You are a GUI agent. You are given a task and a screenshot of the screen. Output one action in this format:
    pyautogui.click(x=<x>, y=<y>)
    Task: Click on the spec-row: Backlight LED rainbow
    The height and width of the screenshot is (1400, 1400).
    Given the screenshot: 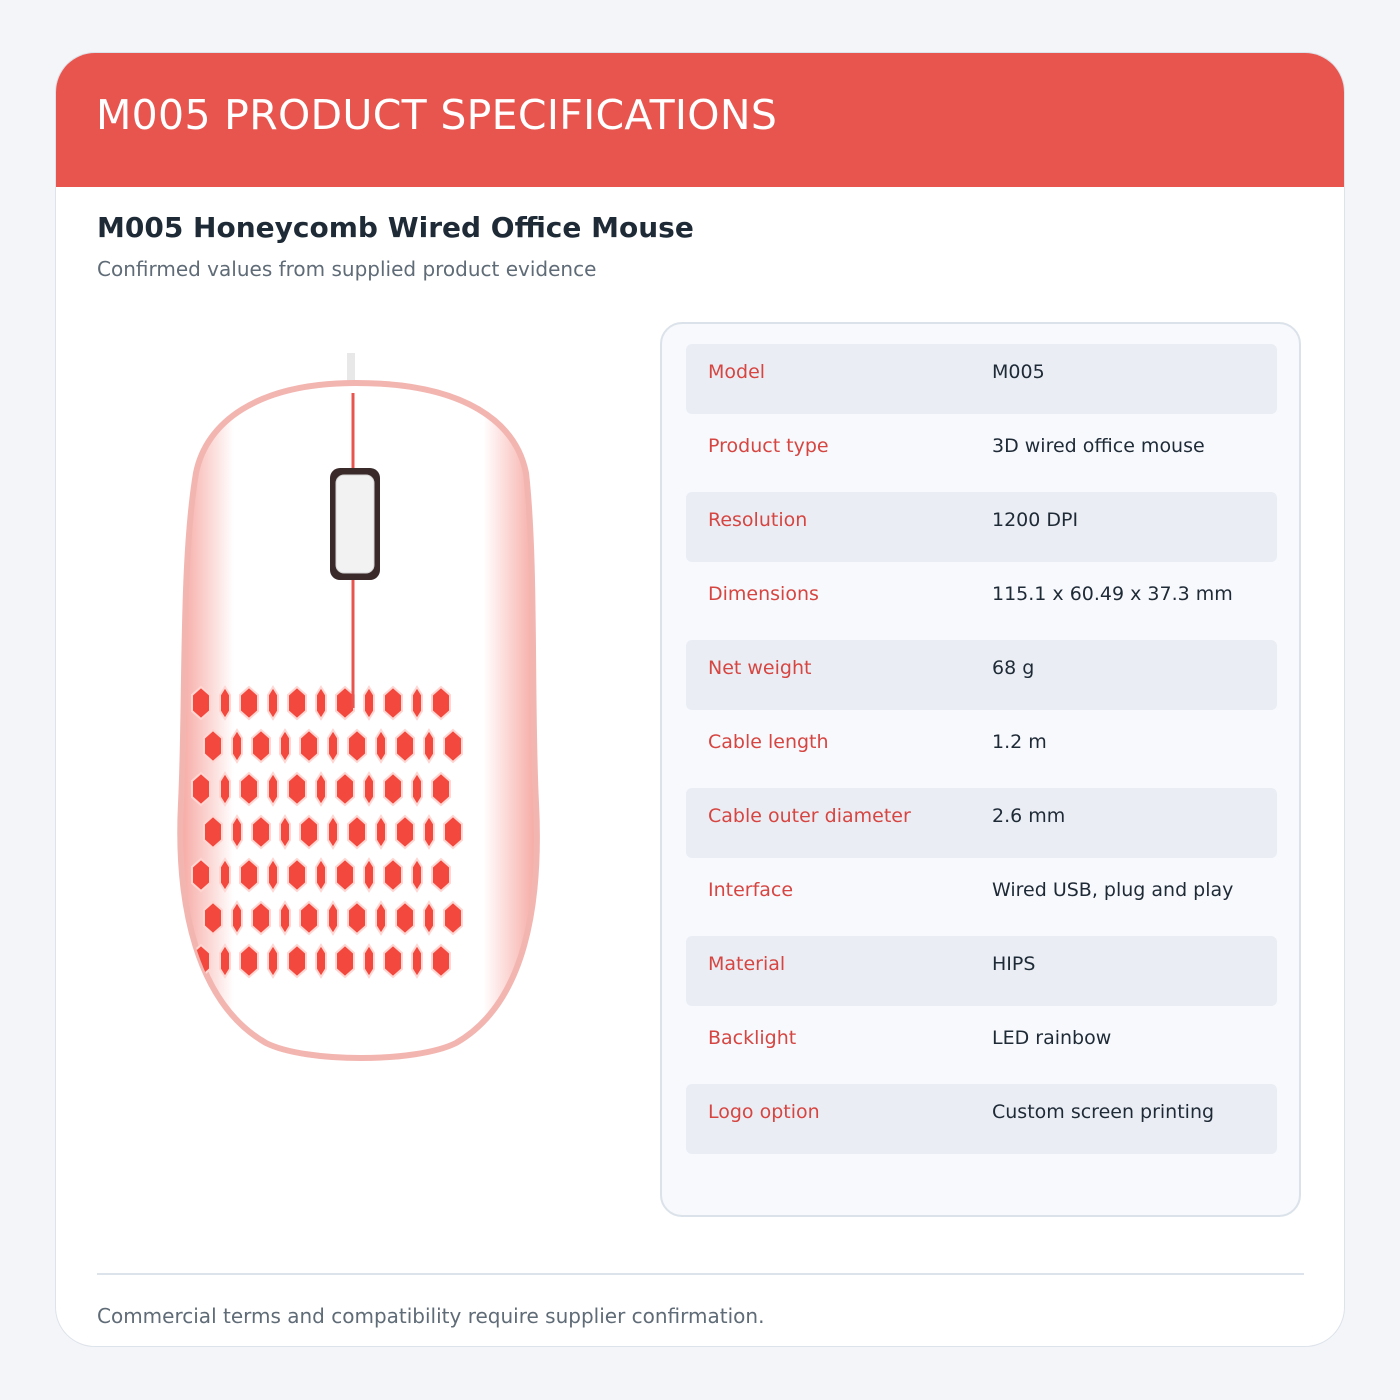 What is the action you would take?
    pyautogui.click(x=981, y=1045)
    